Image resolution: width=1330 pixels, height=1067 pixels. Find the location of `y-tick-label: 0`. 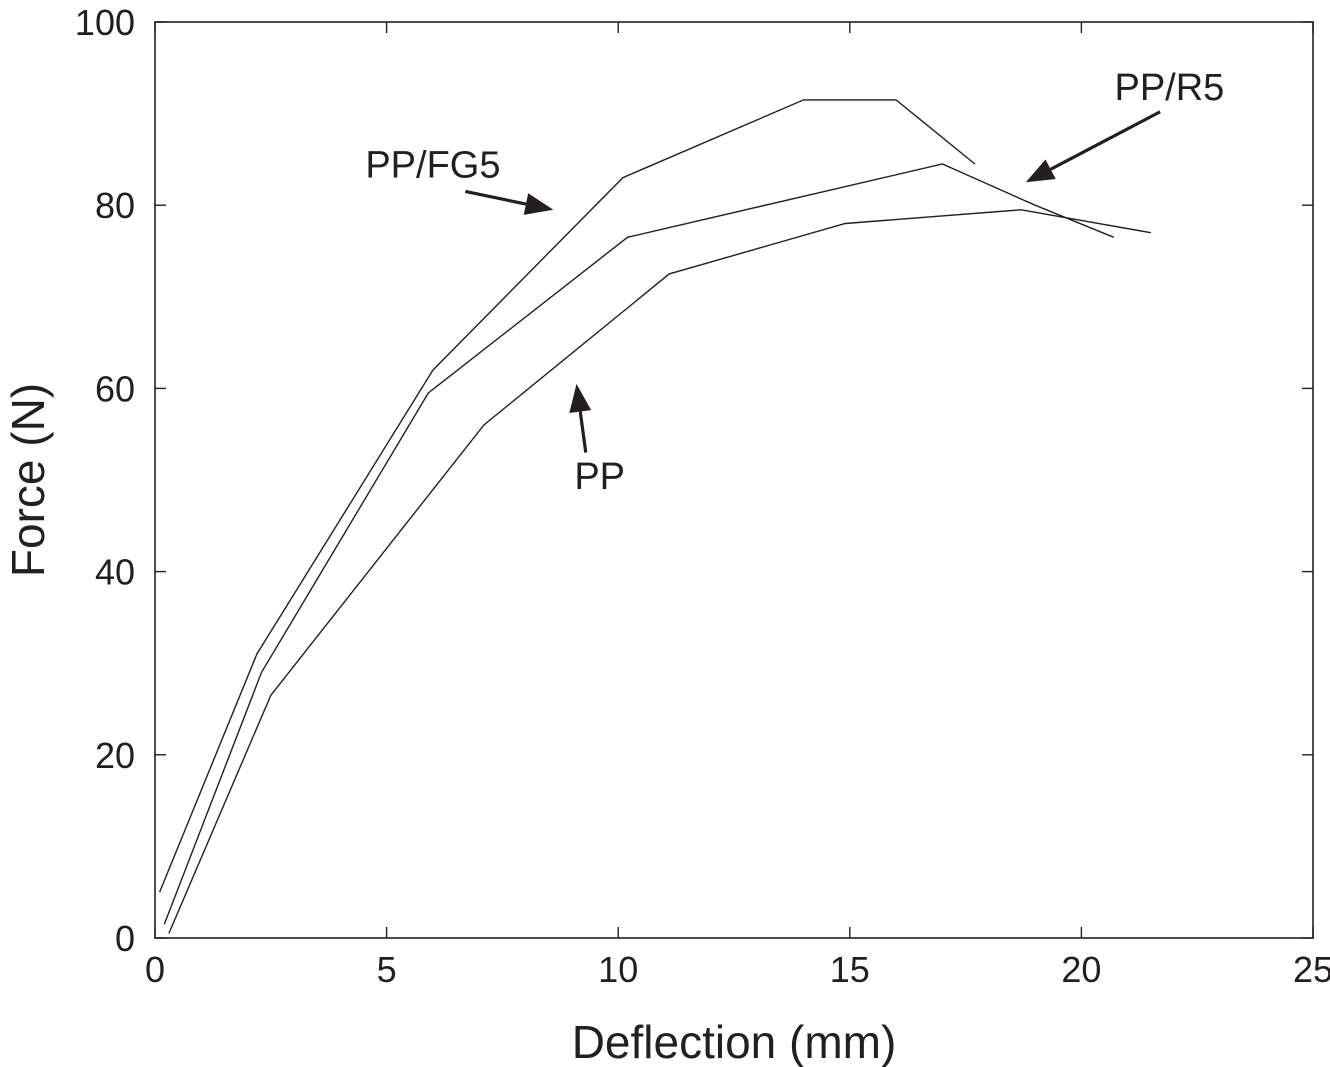

y-tick-label: 0 is located at coordinates (125, 938).